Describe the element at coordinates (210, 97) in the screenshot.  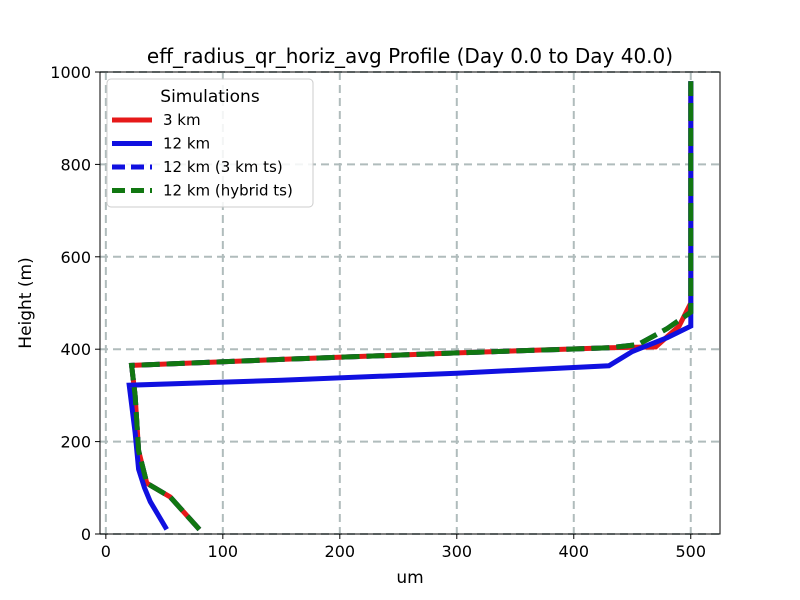
I see `legend-title: Simulations` at that location.